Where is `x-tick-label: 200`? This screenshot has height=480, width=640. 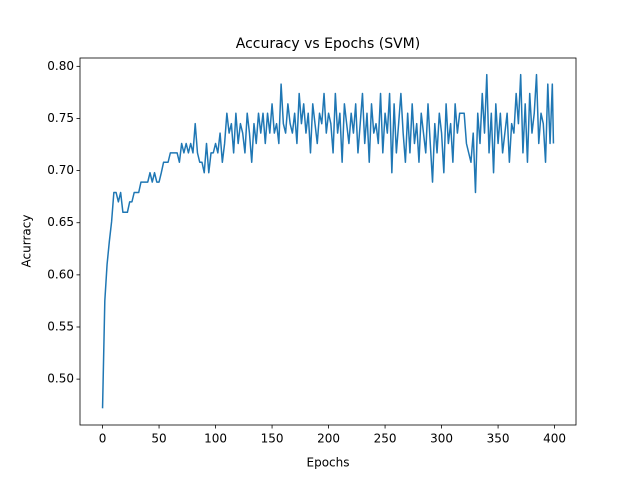 x-tick-label: 200 is located at coordinates (328, 439).